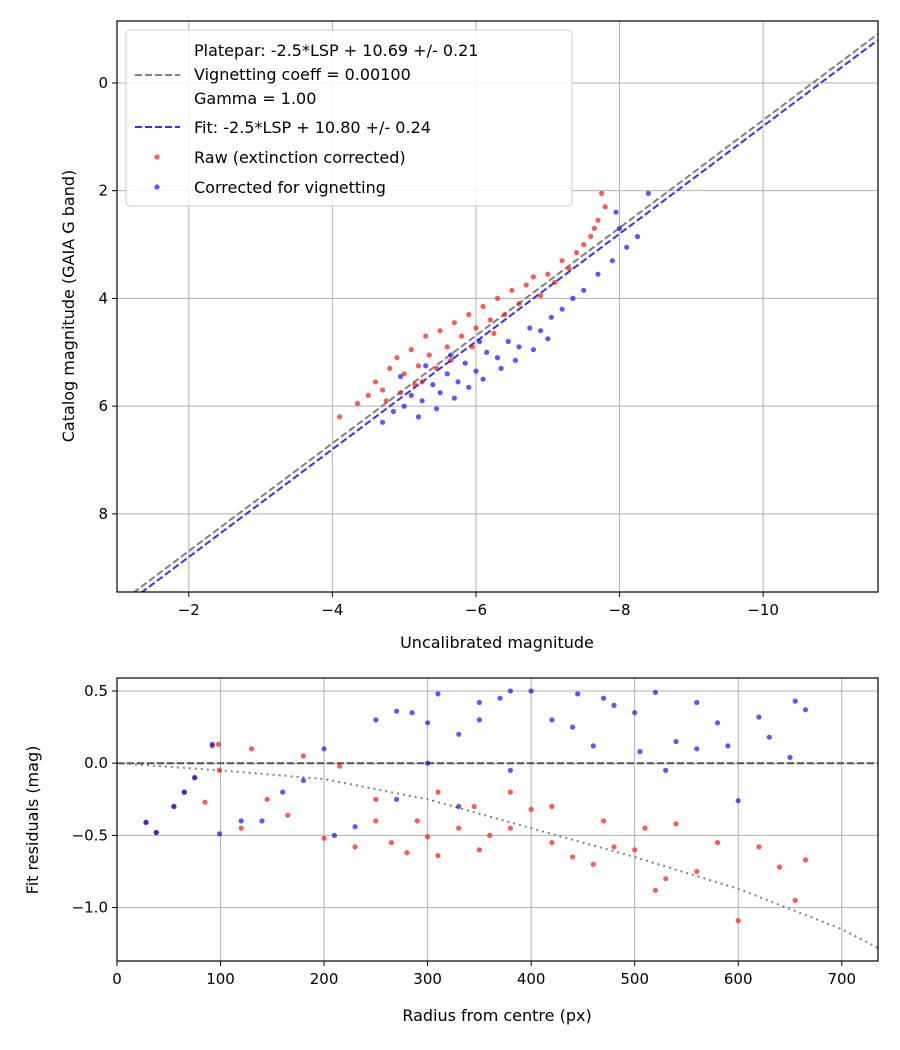 This screenshot has width=900, height=1050. What do you see at coordinates (255, 98) in the screenshot?
I see `legend-label-gamma: Gamma = 1.00` at bounding box center [255, 98].